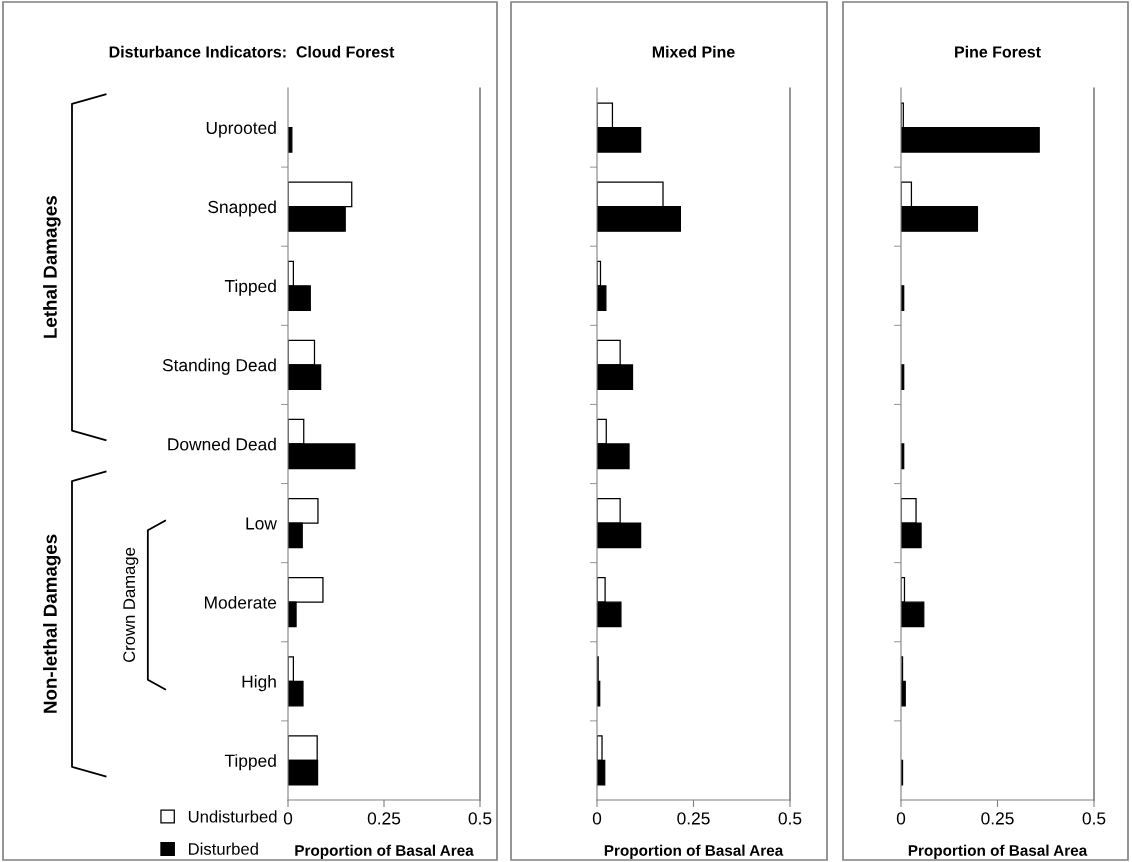 This screenshot has height=862, width=1132. Describe the element at coordinates (232, 816) in the screenshot. I see `legend-label: Undisturbed` at that location.